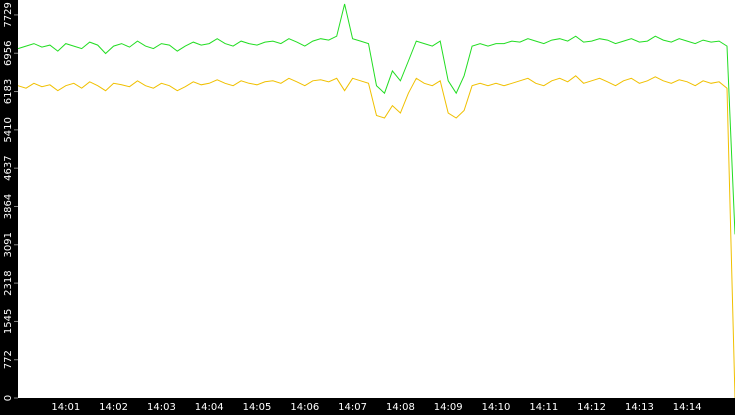  I want to click on y-tick-label: 6956, so click(8, 53).